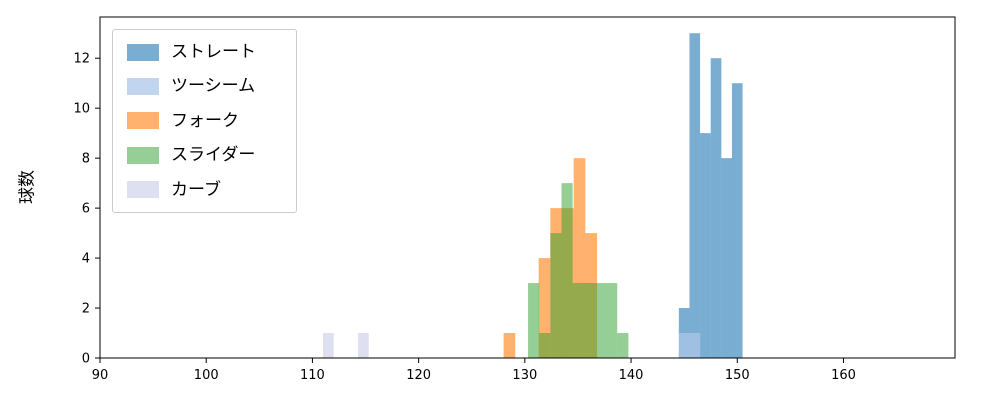  I want to click on legend-item: カーブ, so click(204, 190).